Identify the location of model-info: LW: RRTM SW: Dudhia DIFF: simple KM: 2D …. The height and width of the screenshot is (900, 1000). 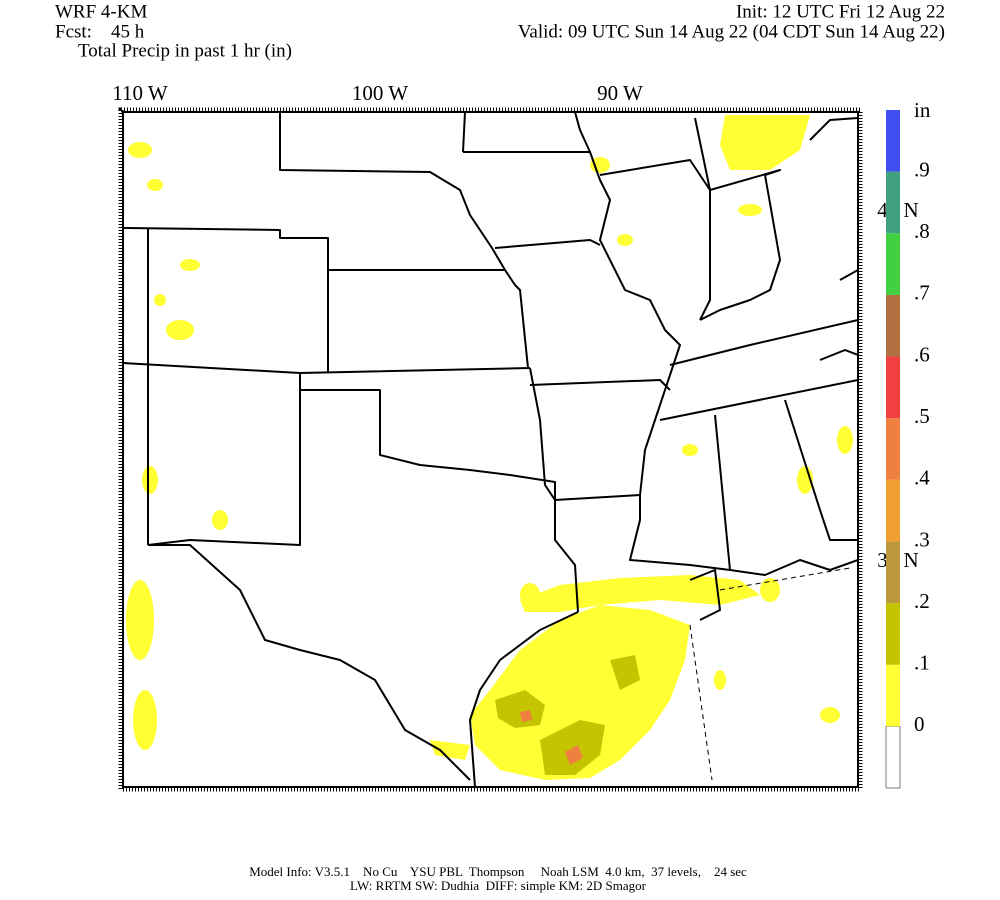
(498, 885).